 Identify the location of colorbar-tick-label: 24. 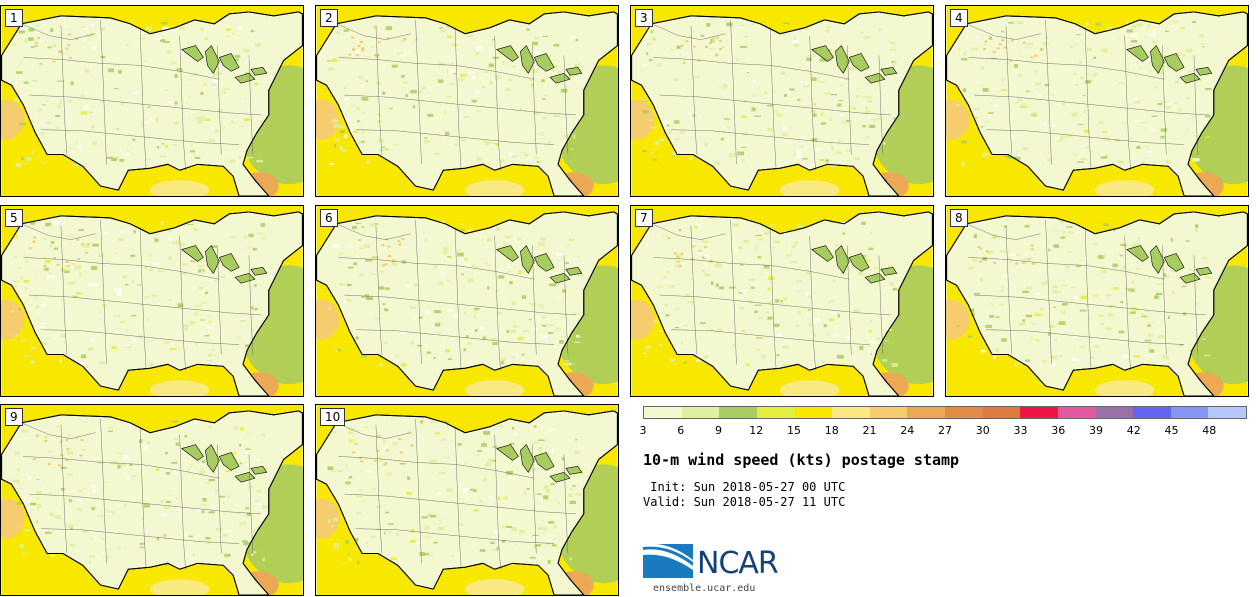
(907, 430).